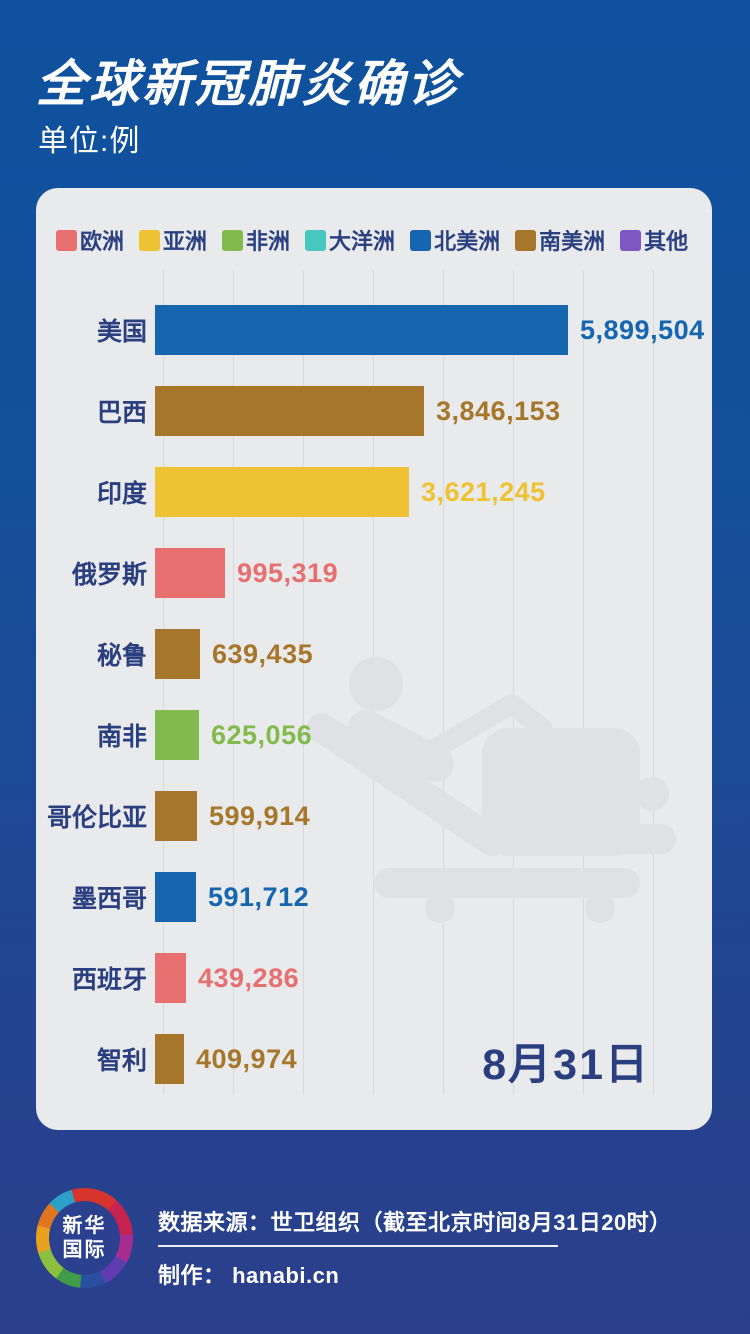 The image size is (750, 1334). I want to click on country-label: 美国, so click(121, 332).